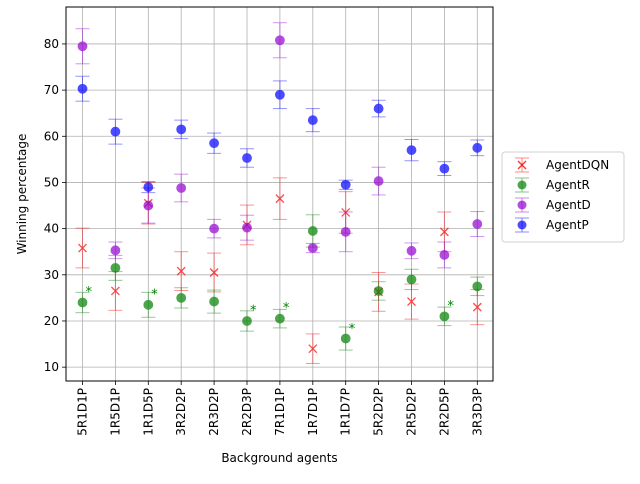 This screenshot has height=484, width=640. What do you see at coordinates (181, 412) in the screenshot?
I see `x-tick-label: 3R2D2P` at bounding box center [181, 412].